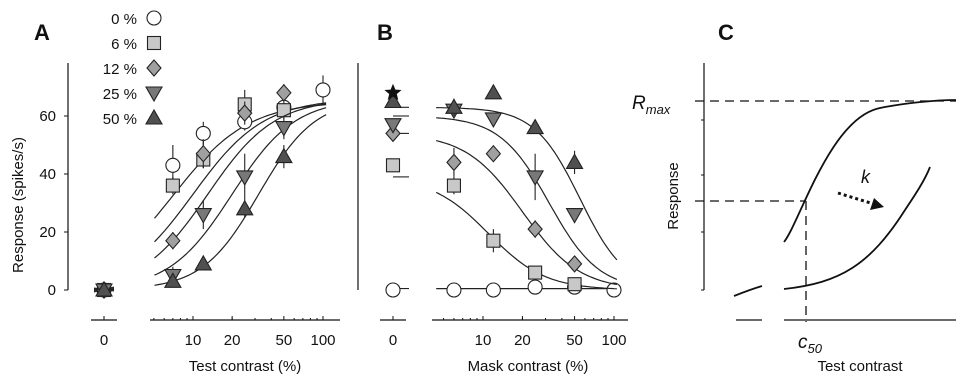  What do you see at coordinates (651, 105) in the screenshot?
I see `rmax-label: Rmax` at bounding box center [651, 105].